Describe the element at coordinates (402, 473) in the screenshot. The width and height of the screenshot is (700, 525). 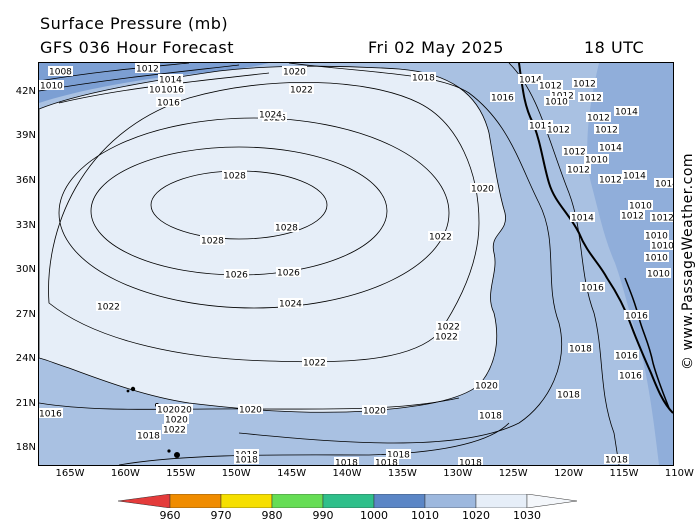
I see `lon-tick-label: 135W` at that location.